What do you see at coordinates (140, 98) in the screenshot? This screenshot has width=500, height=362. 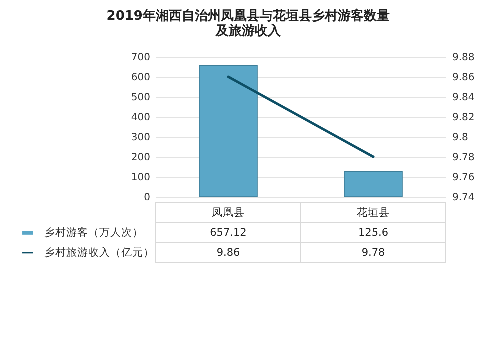 I see `y-tick-label: 500` at bounding box center [140, 98].